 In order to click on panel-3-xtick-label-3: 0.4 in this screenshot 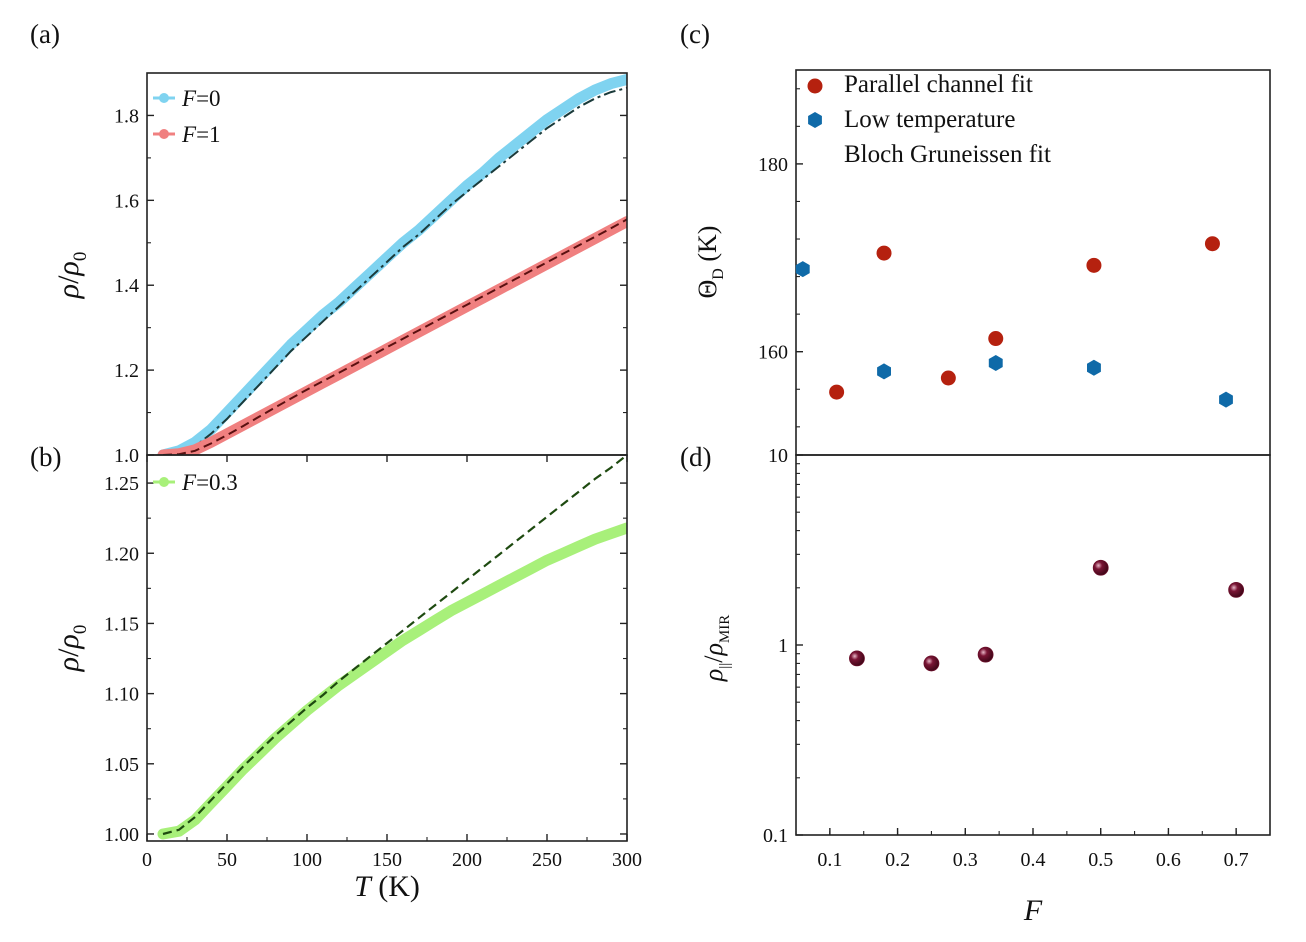, I will do `click(1033, 860)`.